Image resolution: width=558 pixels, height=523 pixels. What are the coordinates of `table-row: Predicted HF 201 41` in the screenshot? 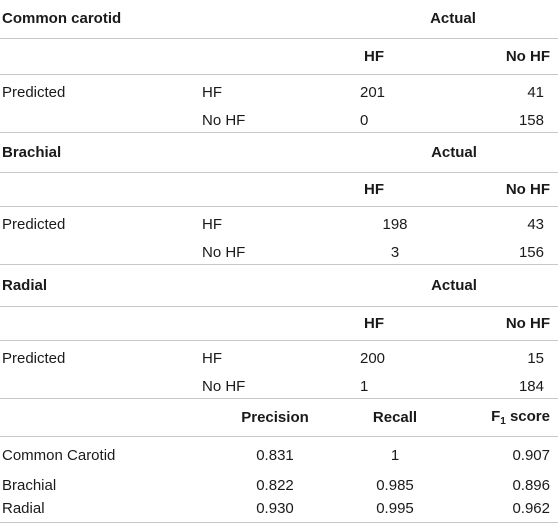 It's located at (279, 91).